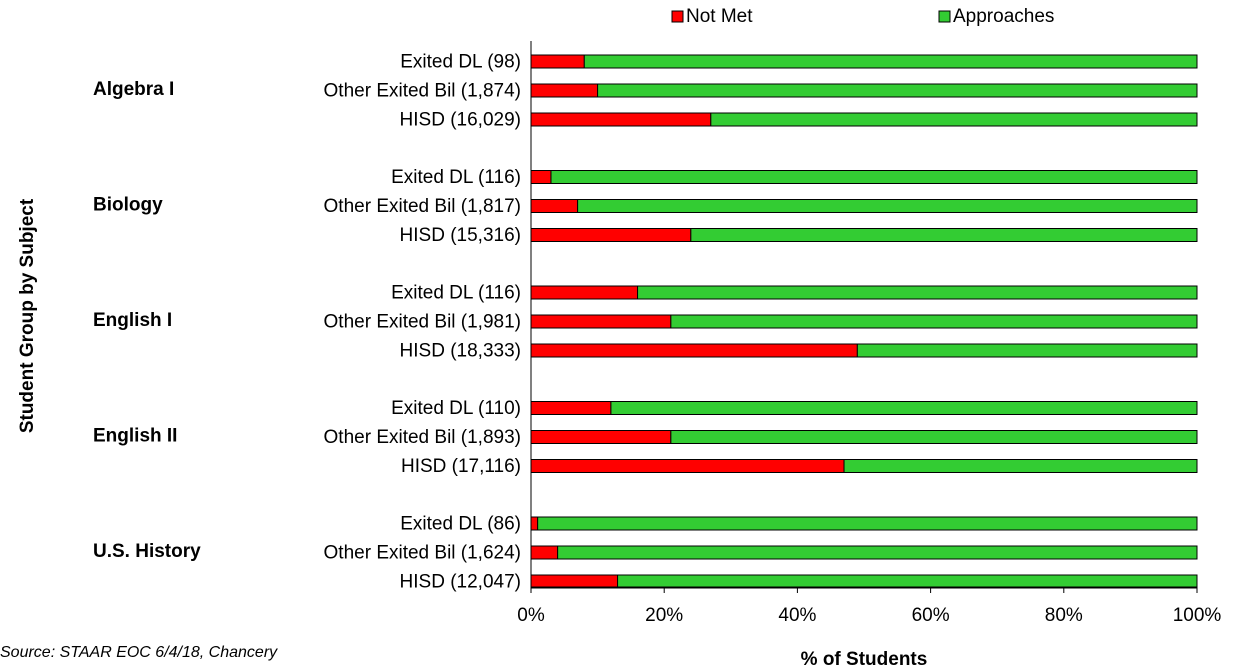  What do you see at coordinates (422, 206) in the screenshot?
I see `bar-label: Other Exited Bil (1,817)` at bounding box center [422, 206].